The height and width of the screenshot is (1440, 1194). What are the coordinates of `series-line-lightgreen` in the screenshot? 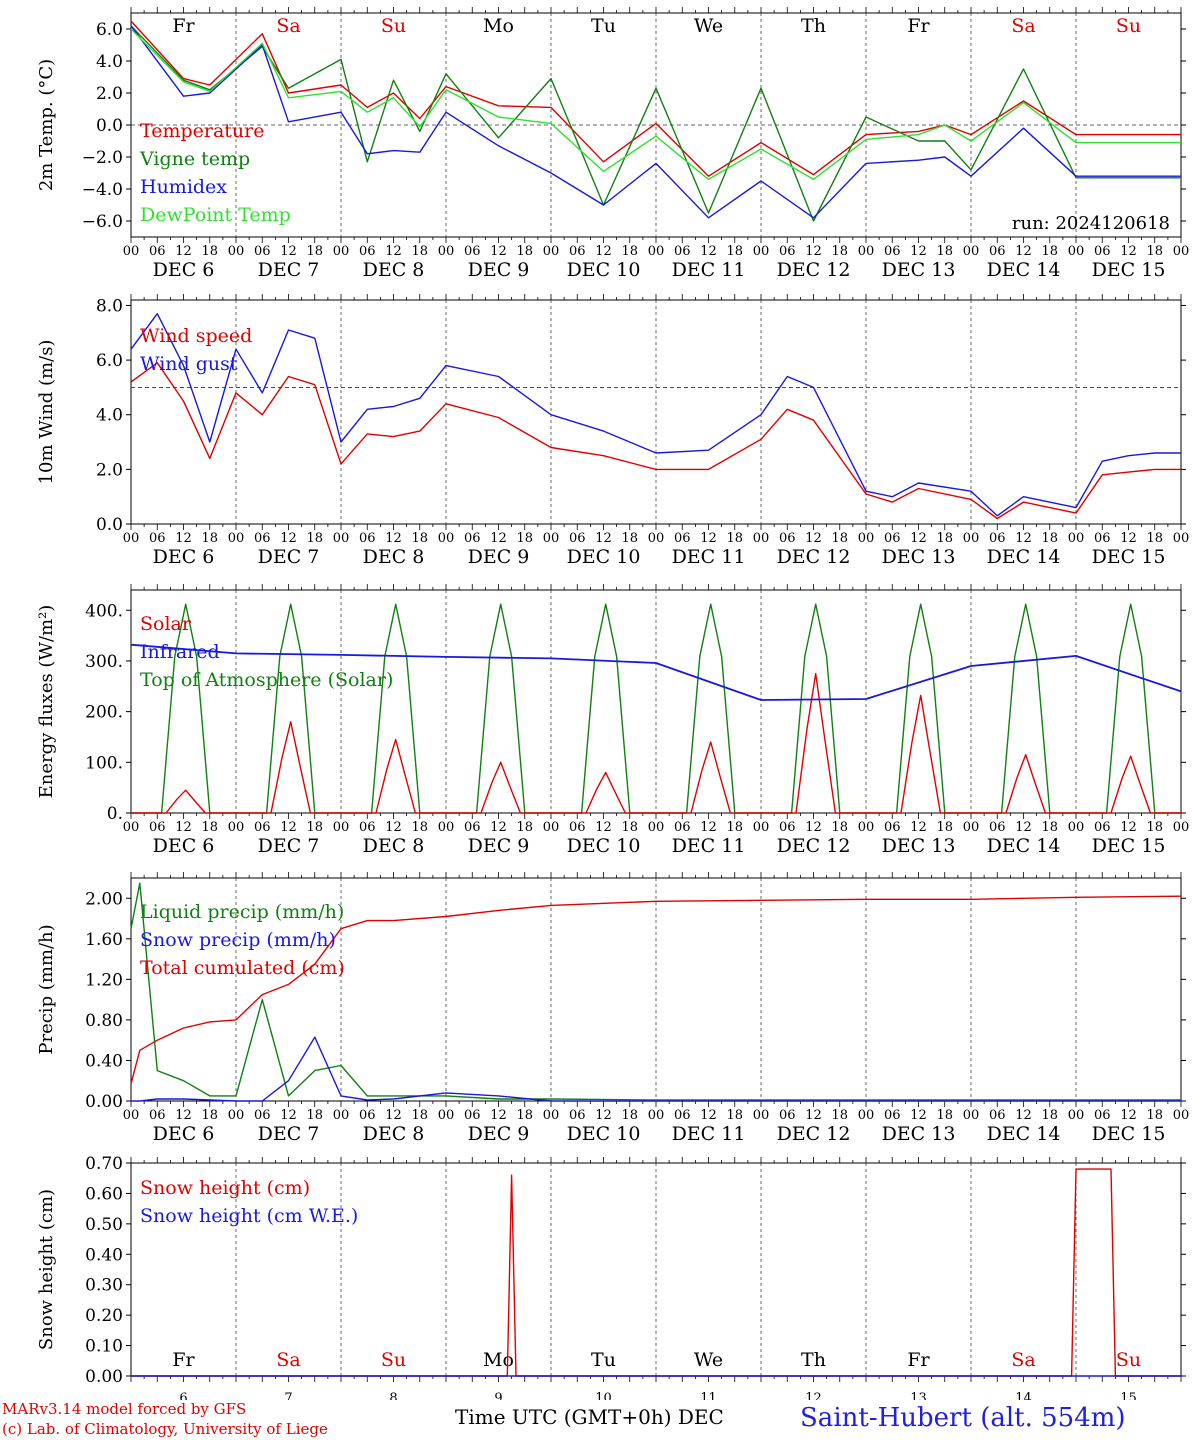 It's located at (655, 104).